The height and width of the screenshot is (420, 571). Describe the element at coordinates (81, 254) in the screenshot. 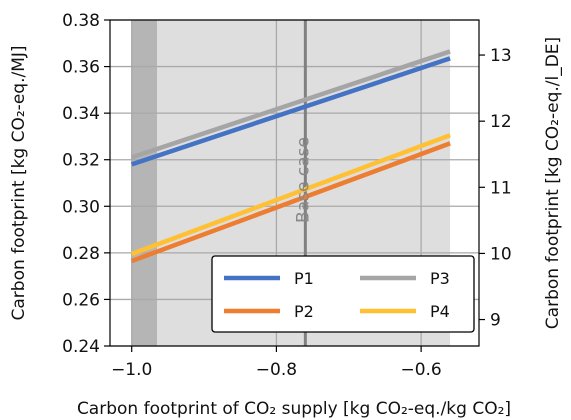

I see `y-tick-label: 0.28` at that location.